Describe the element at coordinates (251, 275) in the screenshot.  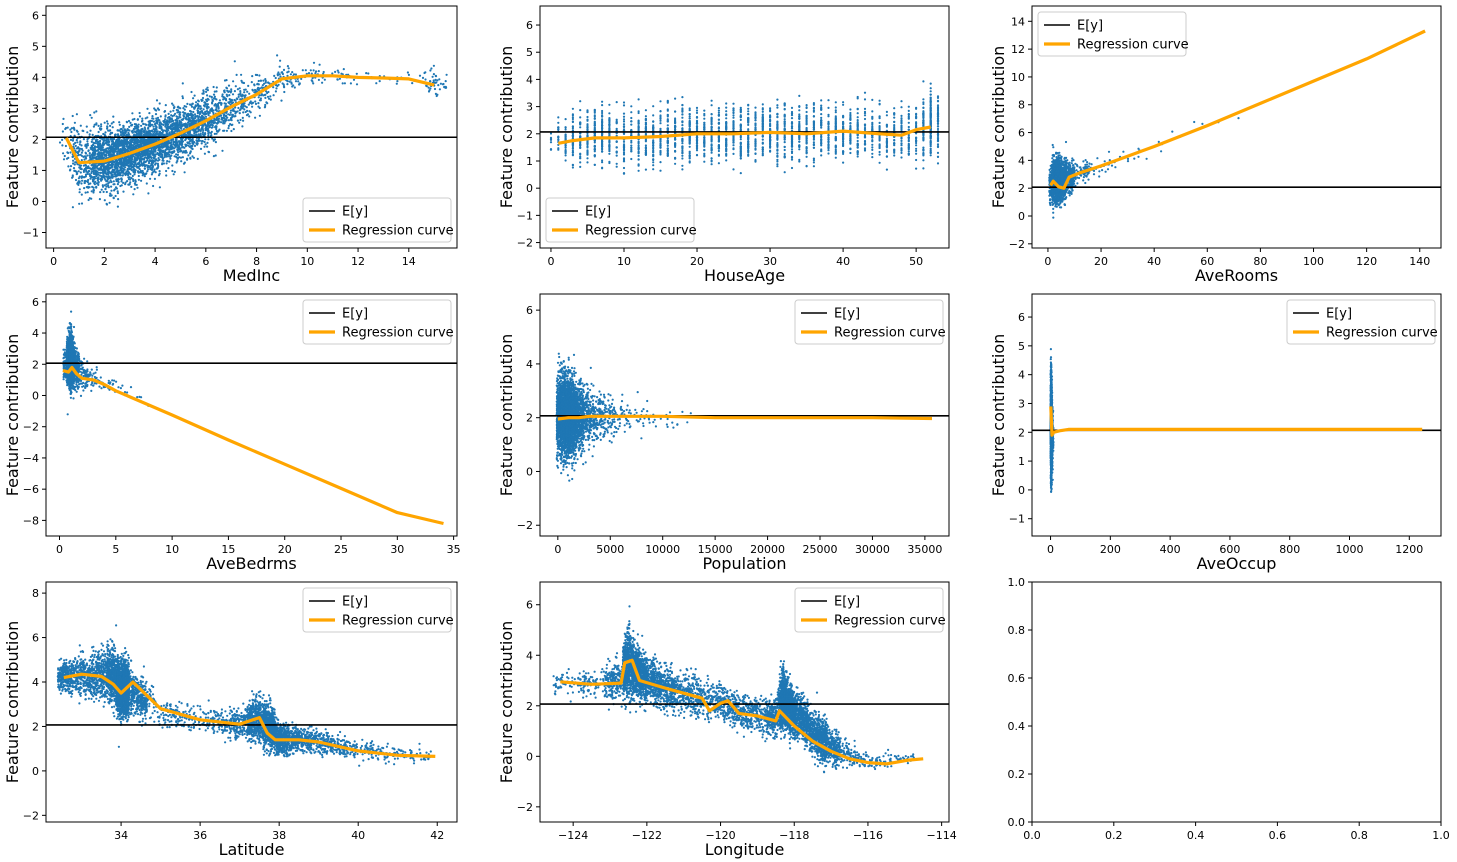
I see `x-axis-label: MedInc` at that location.